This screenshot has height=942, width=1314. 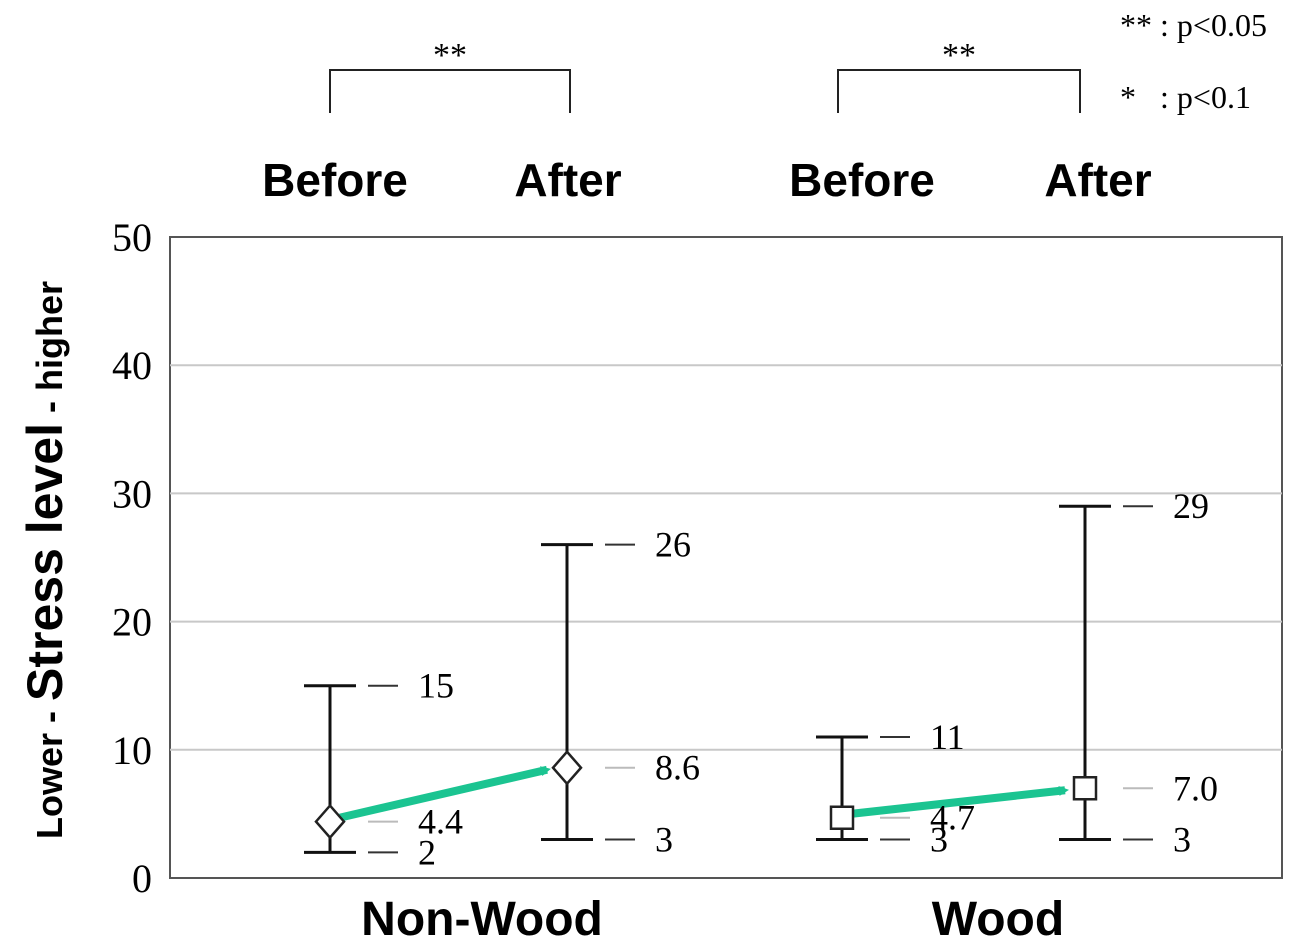 What do you see at coordinates (142, 878) in the screenshot?
I see `y-tick-label: 0` at bounding box center [142, 878].